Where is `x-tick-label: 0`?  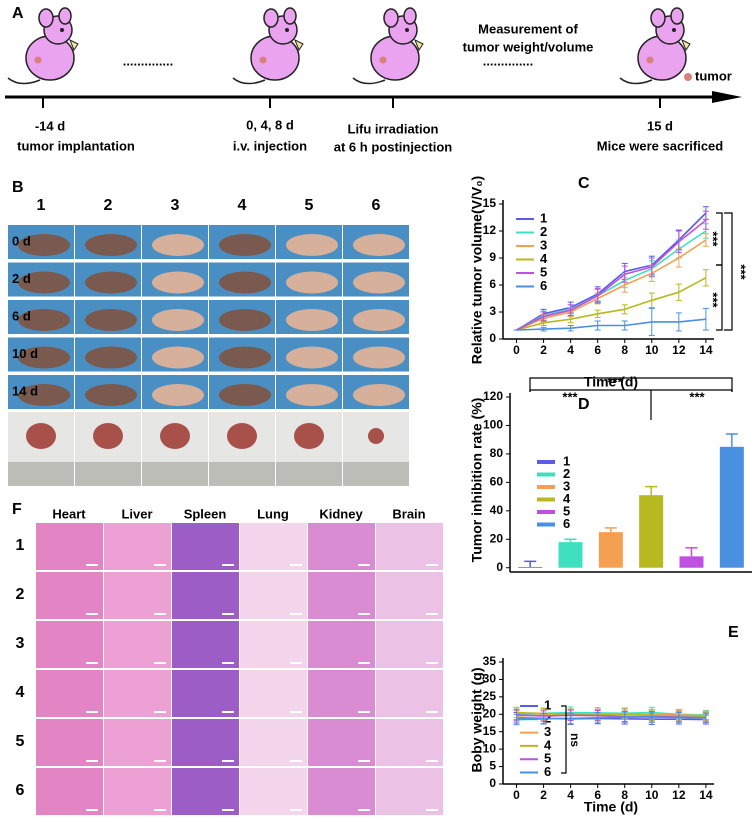 x-tick-label: 0 is located at coordinates (516, 350).